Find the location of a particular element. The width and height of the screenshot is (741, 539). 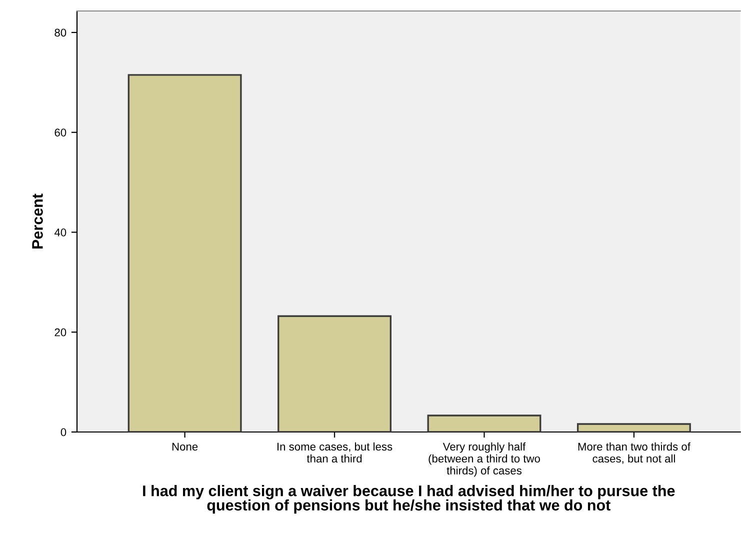

y-tick-label: 20 is located at coordinates (60, 332).